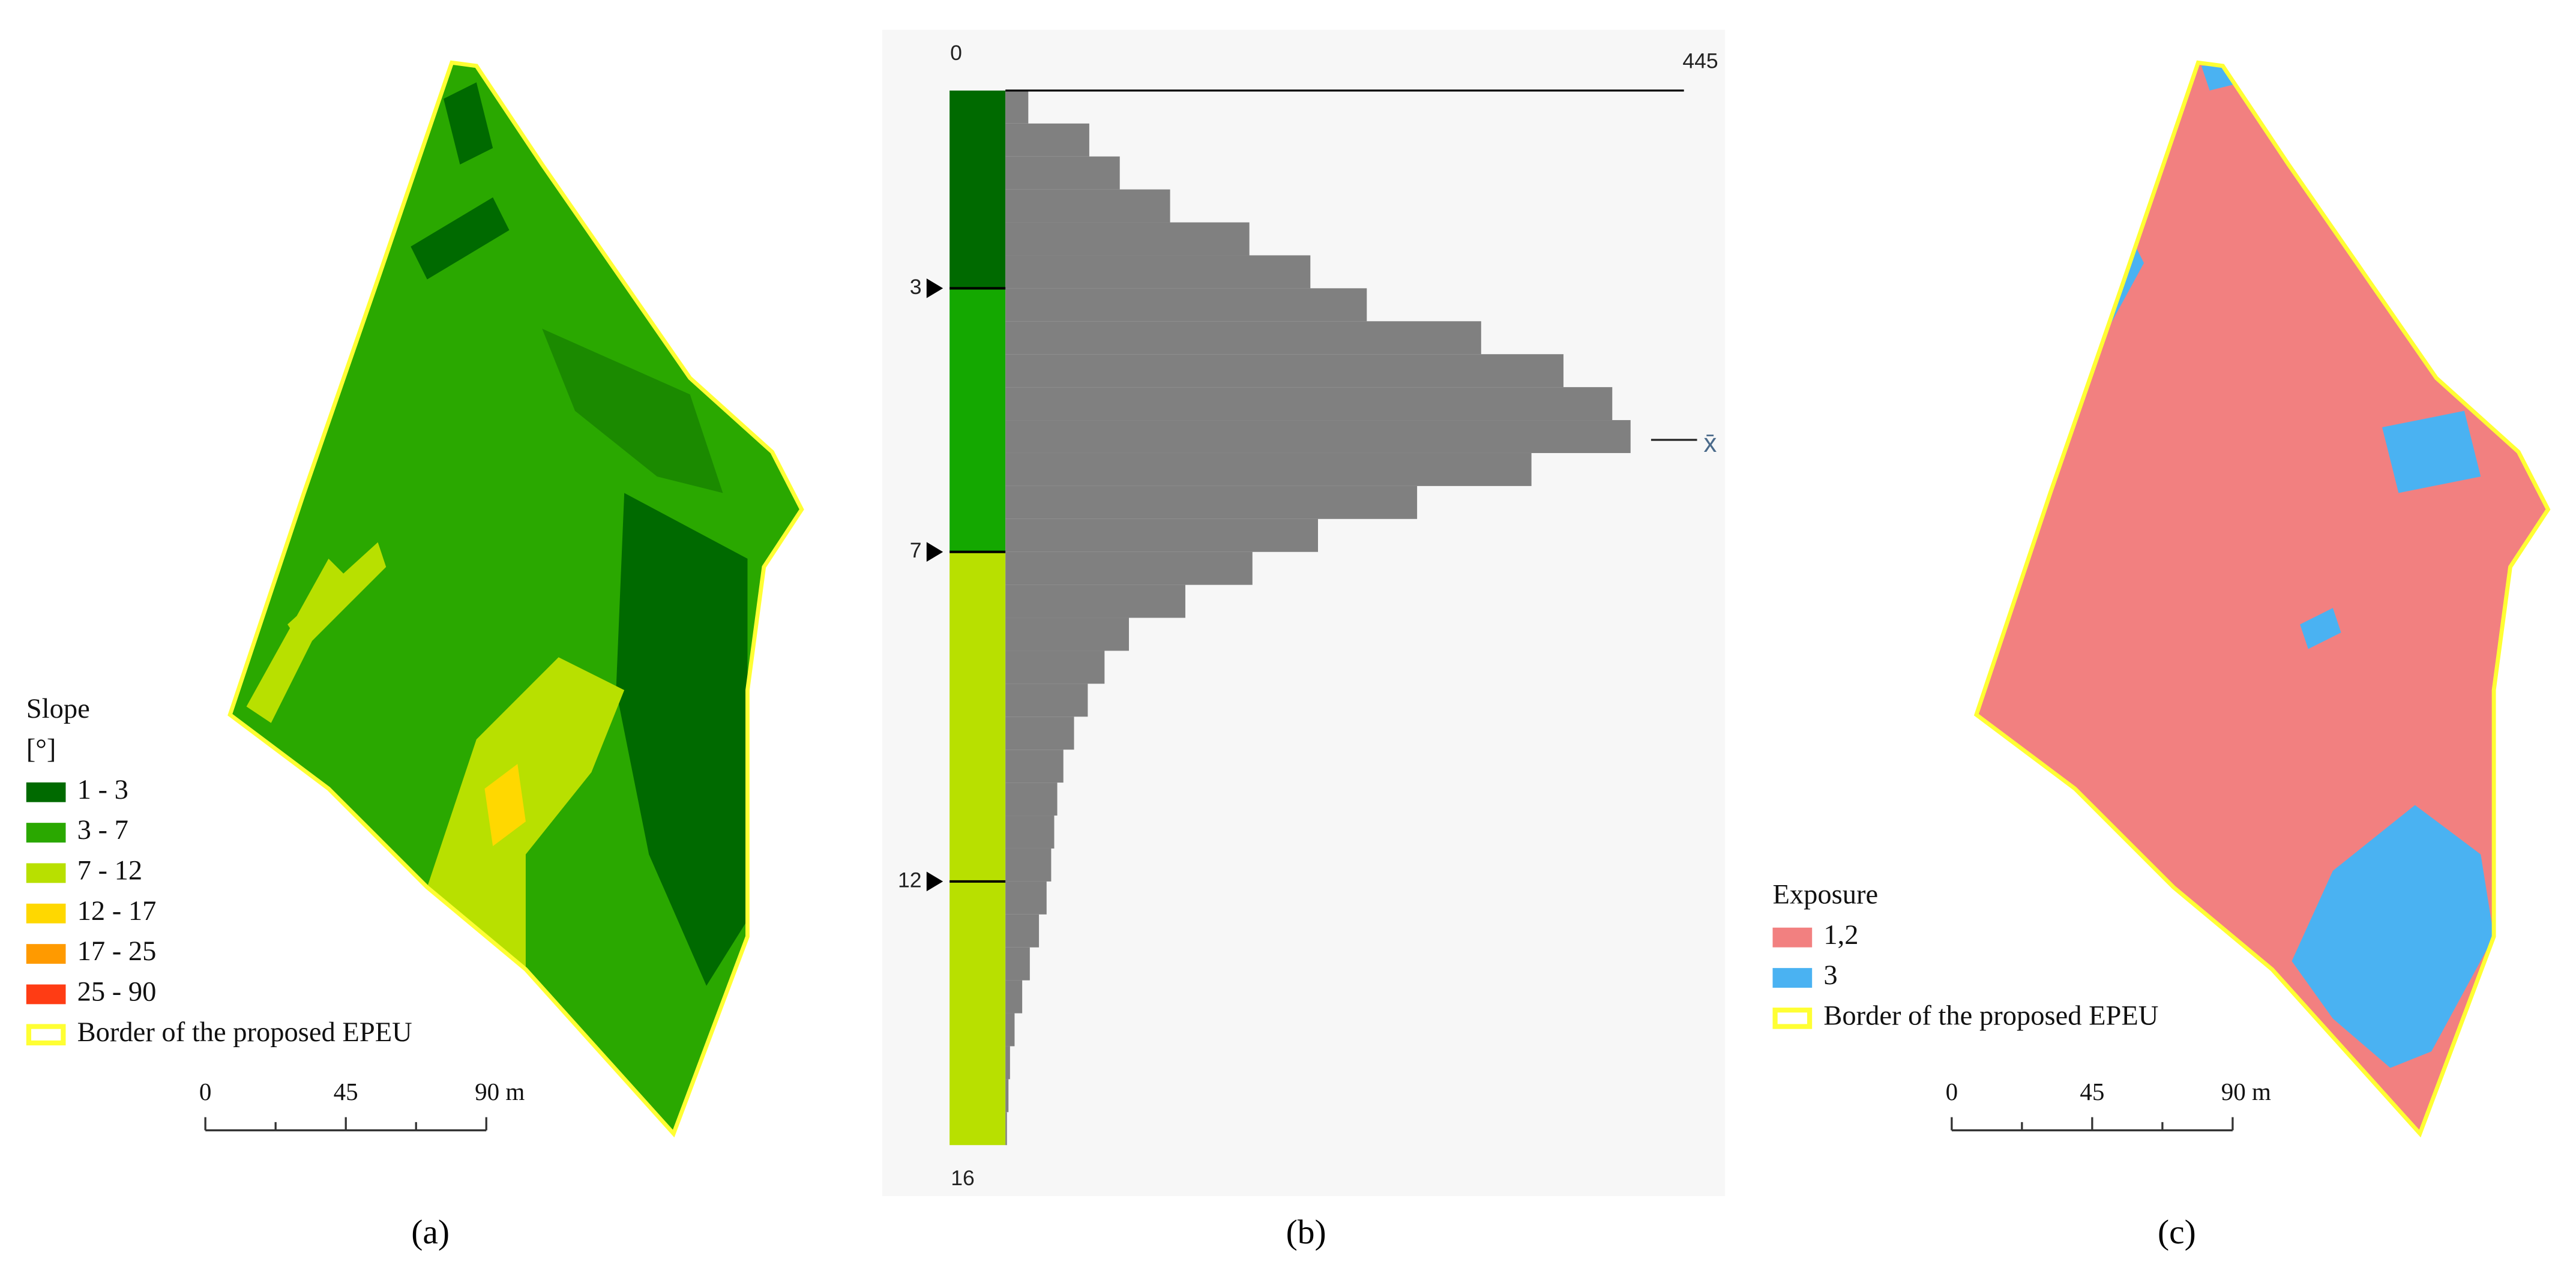 The width and height of the screenshot is (2576, 1280). What do you see at coordinates (2177, 1232) in the screenshot?
I see `panel-label: (c)` at bounding box center [2177, 1232].